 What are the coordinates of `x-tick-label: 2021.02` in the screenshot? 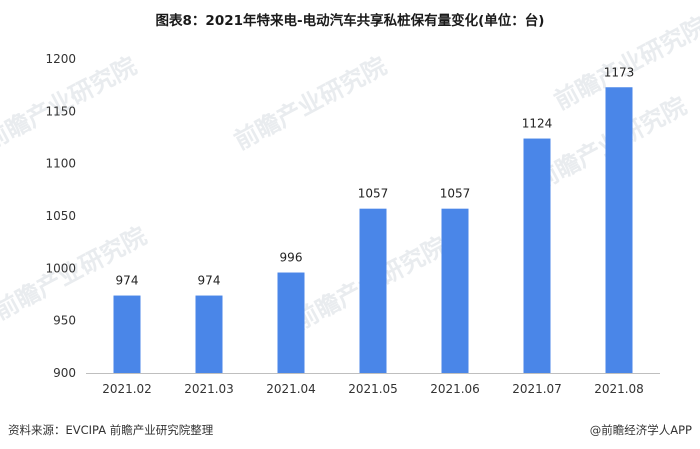 It's located at (127, 389).